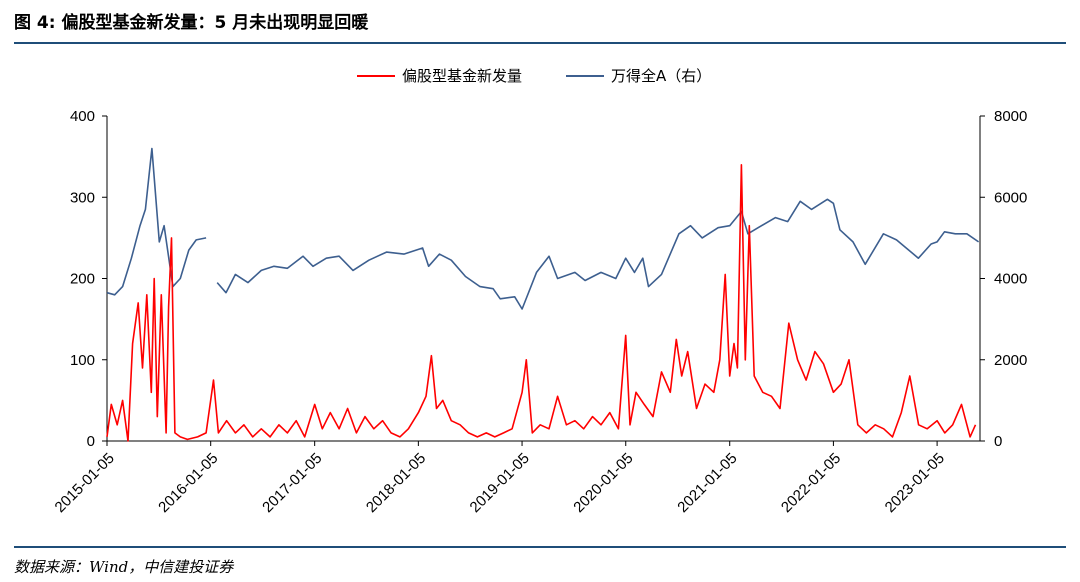 The height and width of the screenshot is (582, 1080). Describe the element at coordinates (998, 441) in the screenshot. I see `y-right-tick-label: 0` at that location.